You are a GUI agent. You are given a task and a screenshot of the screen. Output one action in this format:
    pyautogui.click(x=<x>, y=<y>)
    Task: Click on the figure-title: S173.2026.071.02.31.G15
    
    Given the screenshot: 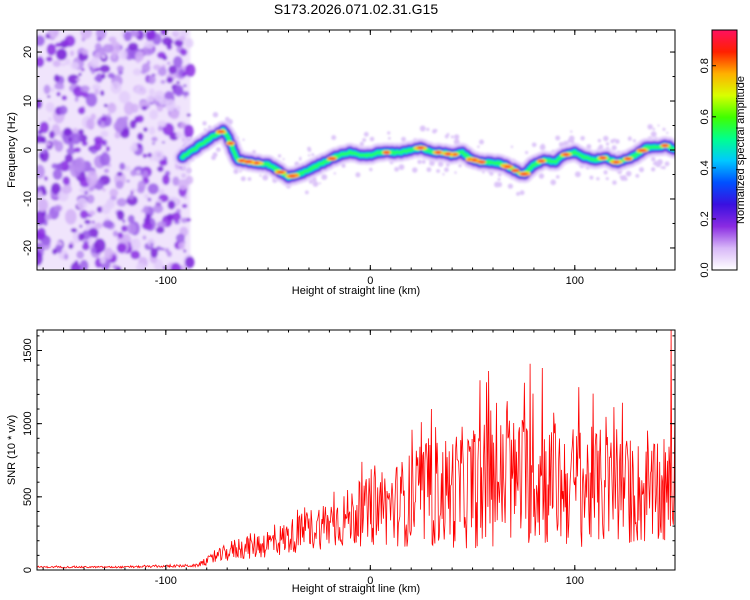 What is the action you would take?
    pyautogui.click(x=356, y=9)
    